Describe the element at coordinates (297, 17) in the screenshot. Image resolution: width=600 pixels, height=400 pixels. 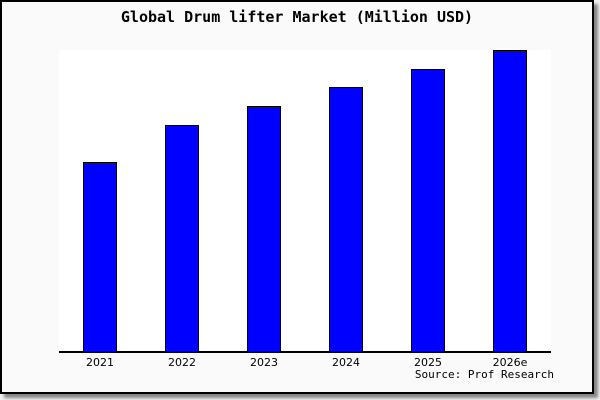
I see `chart-title: Global Drum lifter Market (Million USD)` at that location.